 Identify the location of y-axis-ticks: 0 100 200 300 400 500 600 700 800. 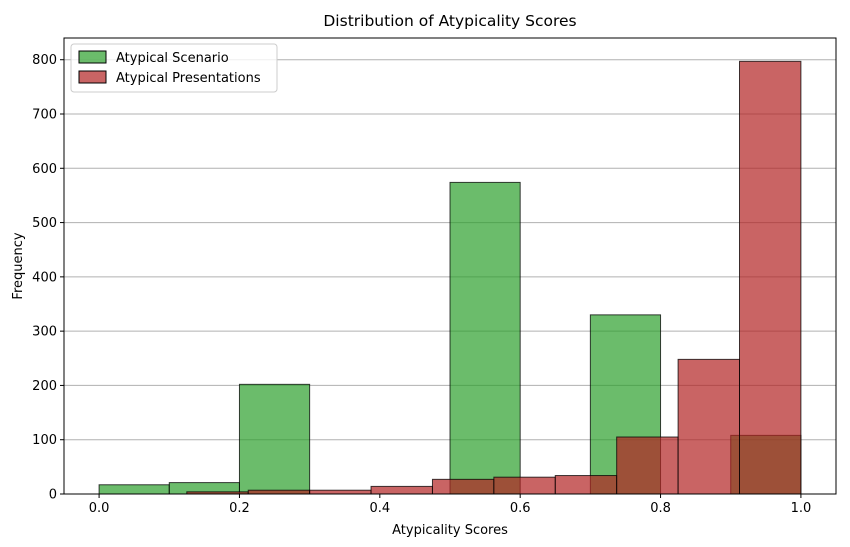
(48, 278).